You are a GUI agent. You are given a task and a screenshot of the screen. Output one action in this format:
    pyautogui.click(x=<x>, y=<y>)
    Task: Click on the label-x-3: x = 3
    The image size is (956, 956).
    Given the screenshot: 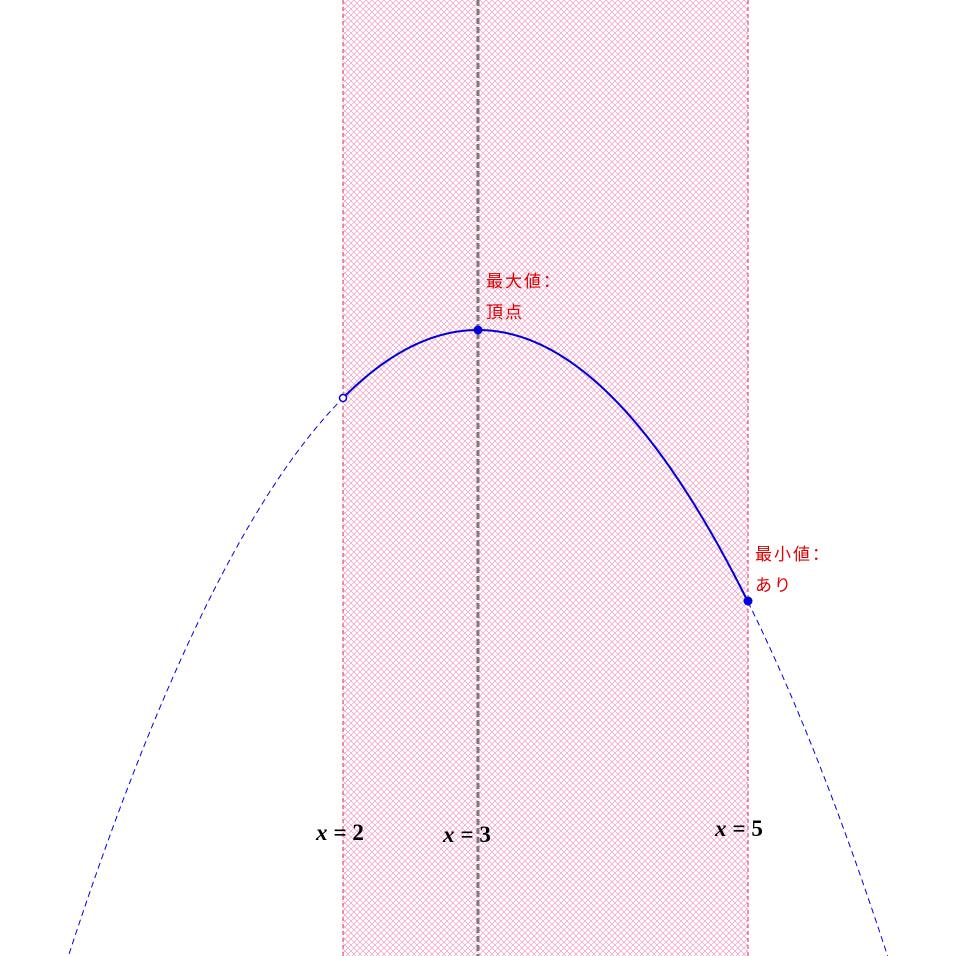 What is the action you would take?
    pyautogui.click(x=466, y=834)
    